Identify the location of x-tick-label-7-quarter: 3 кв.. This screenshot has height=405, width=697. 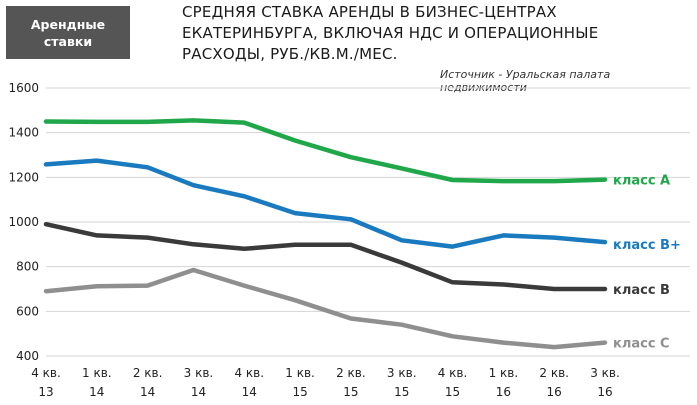
(402, 373).